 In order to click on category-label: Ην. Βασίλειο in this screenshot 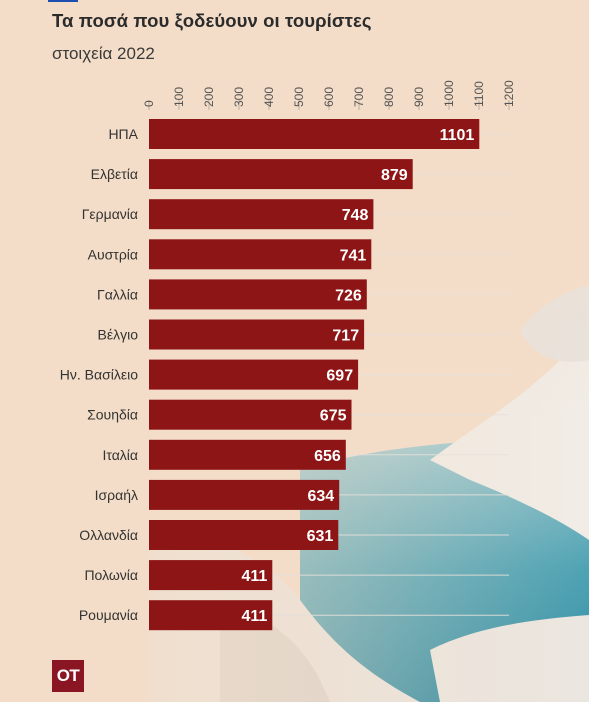, I will do `click(99, 375)`.